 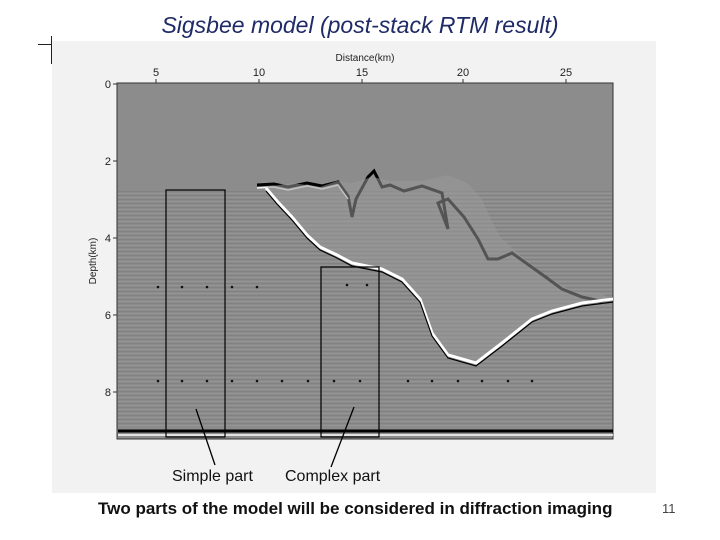 What do you see at coordinates (360, 25) in the screenshot?
I see `slide-title: Sigsbee model (post-stack RTM result)` at bounding box center [360, 25].